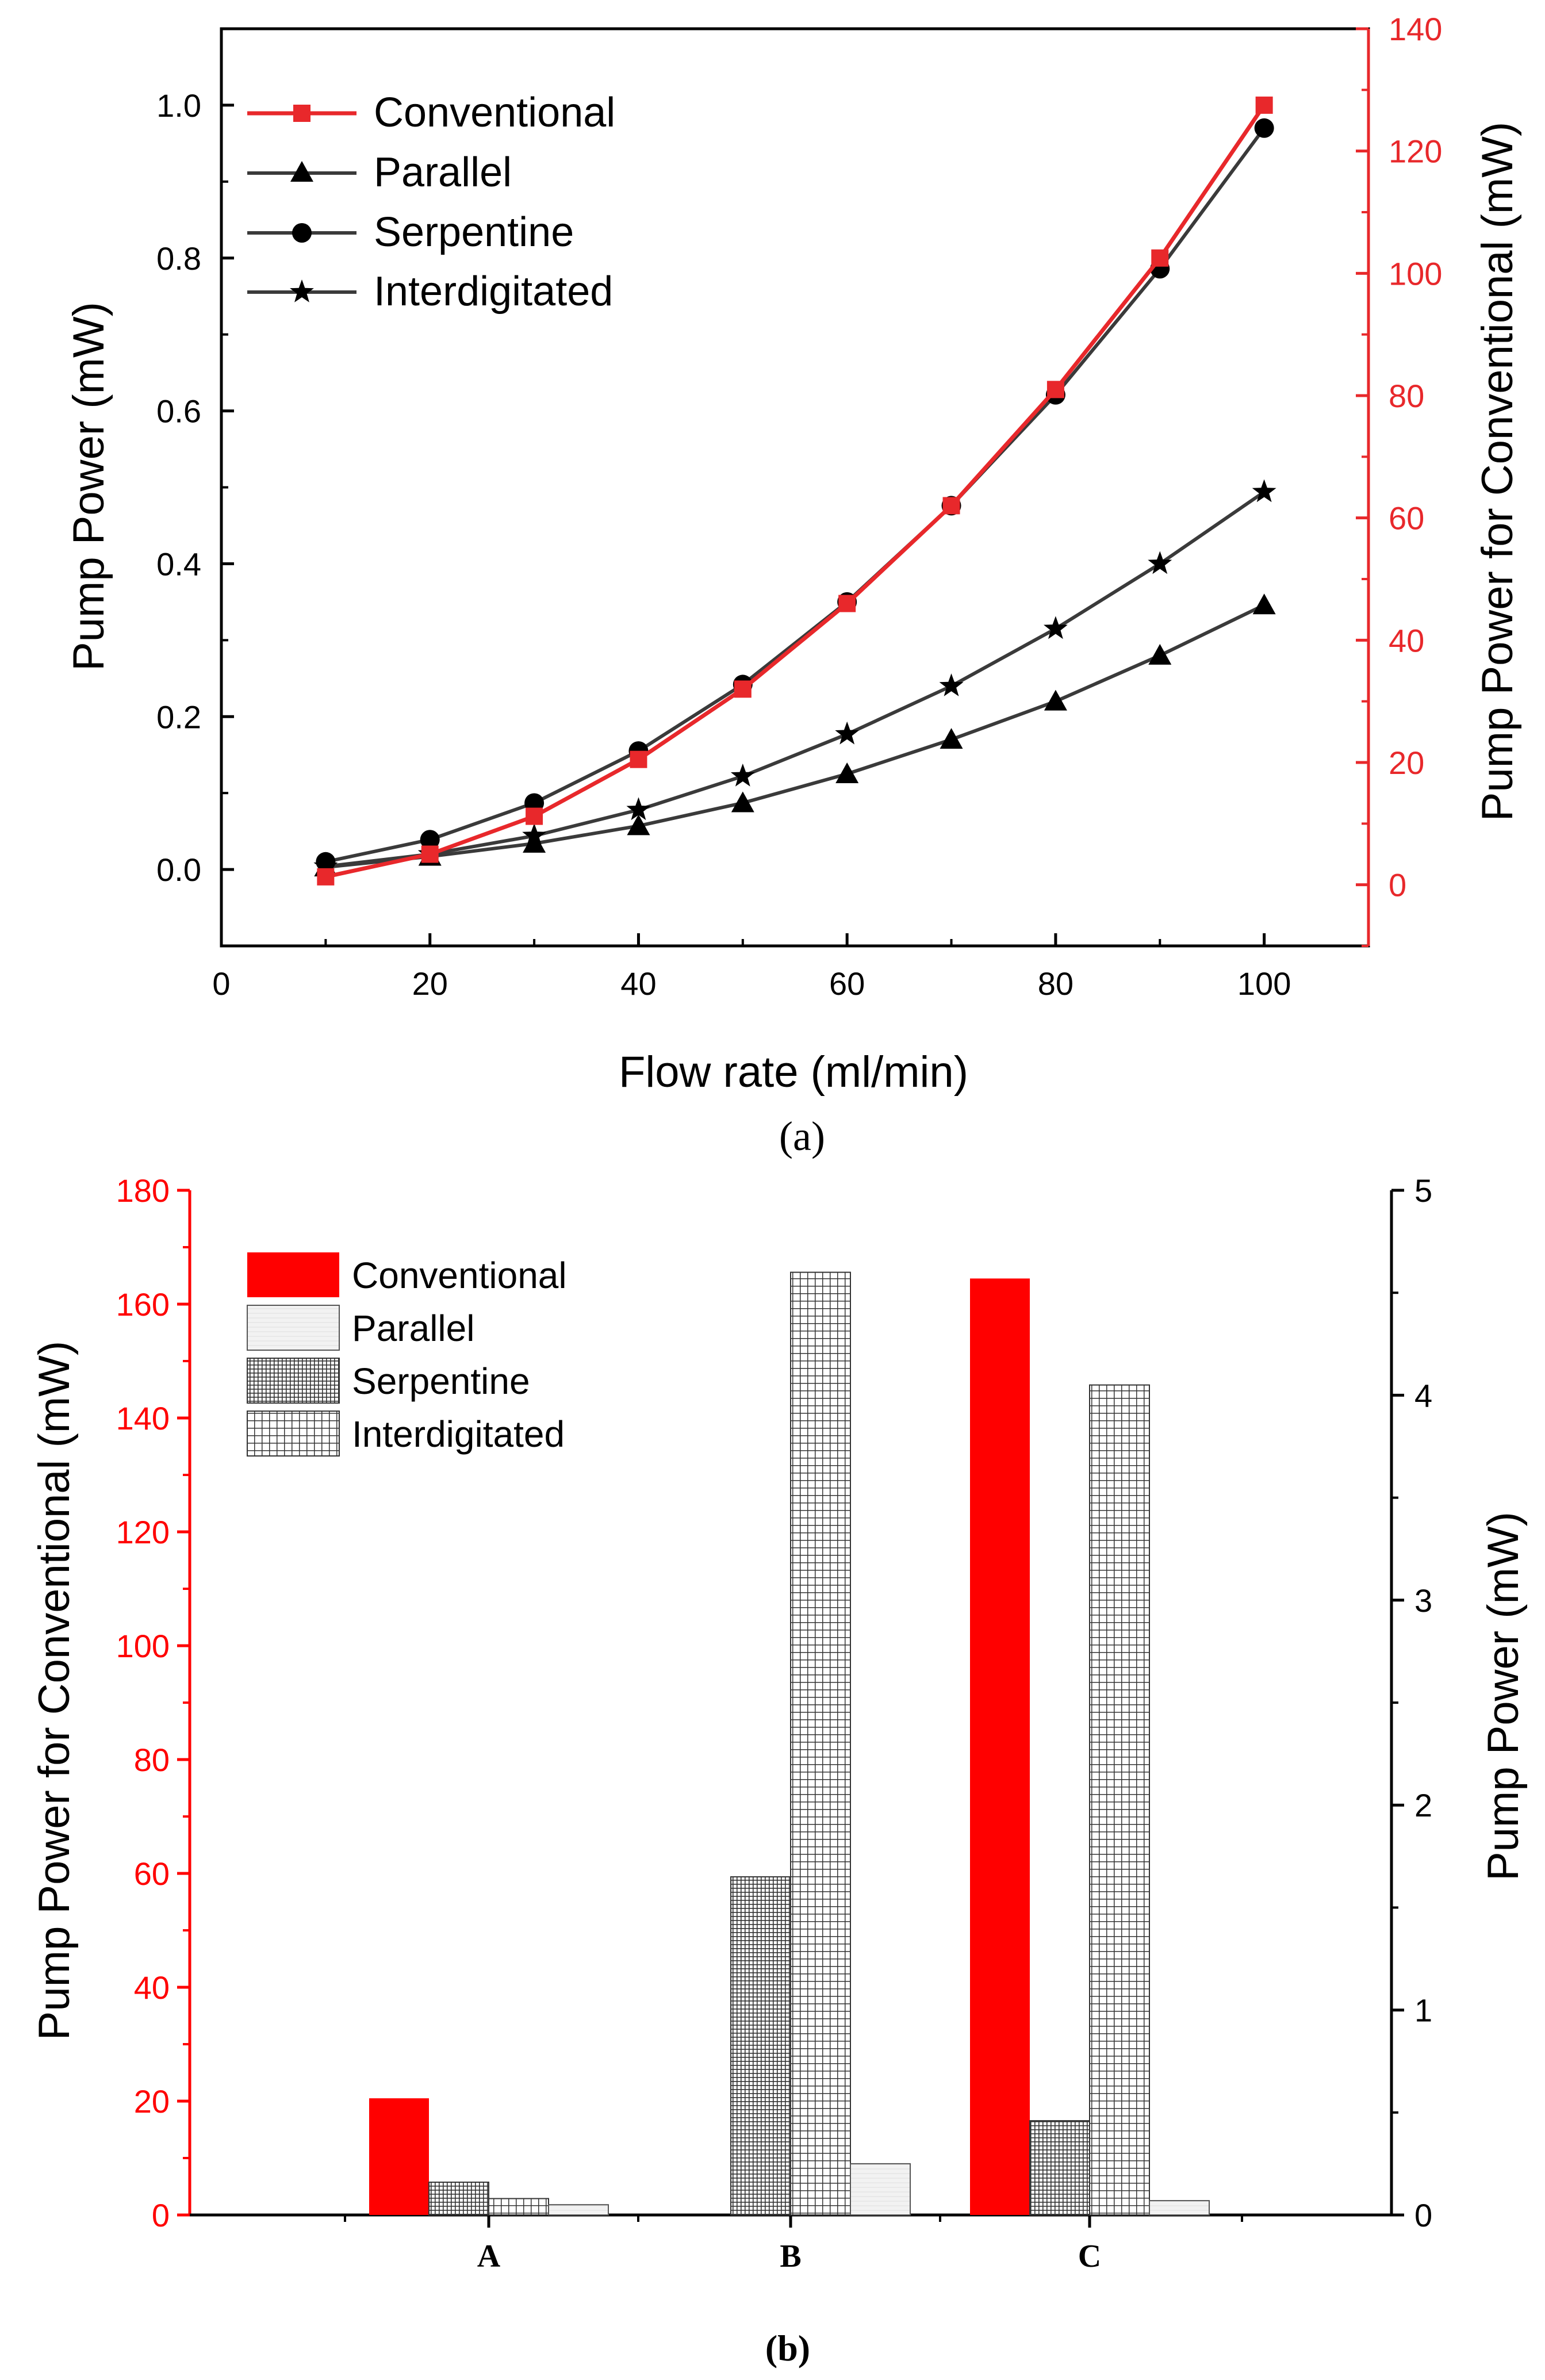 This screenshot has height=2380, width=1545. I want to click on line-interdigitated, so click(795, 679).